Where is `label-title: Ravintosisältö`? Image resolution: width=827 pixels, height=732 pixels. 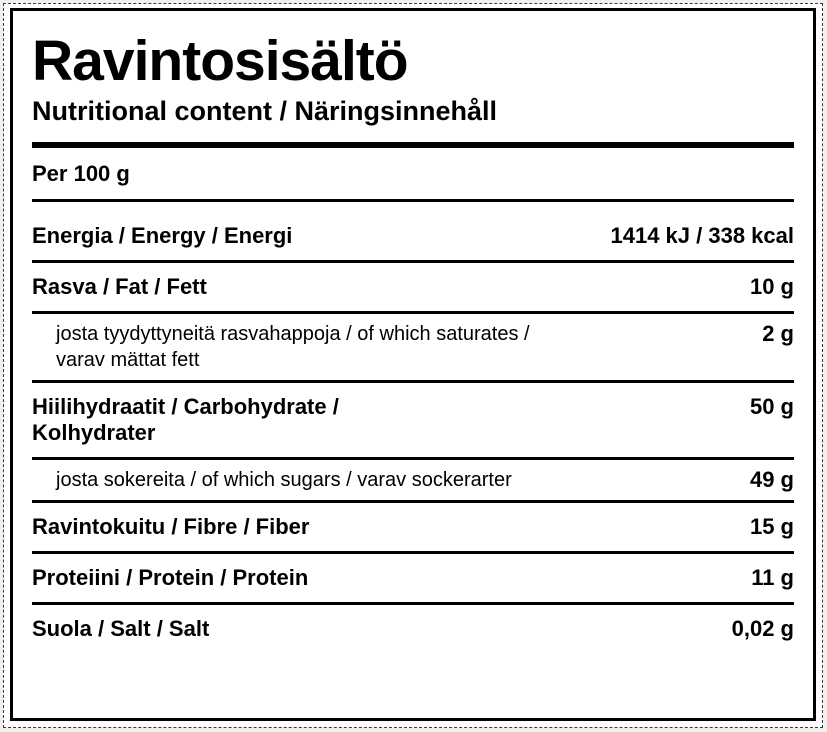
label-title: Ravintosisältö is located at coordinates (220, 61).